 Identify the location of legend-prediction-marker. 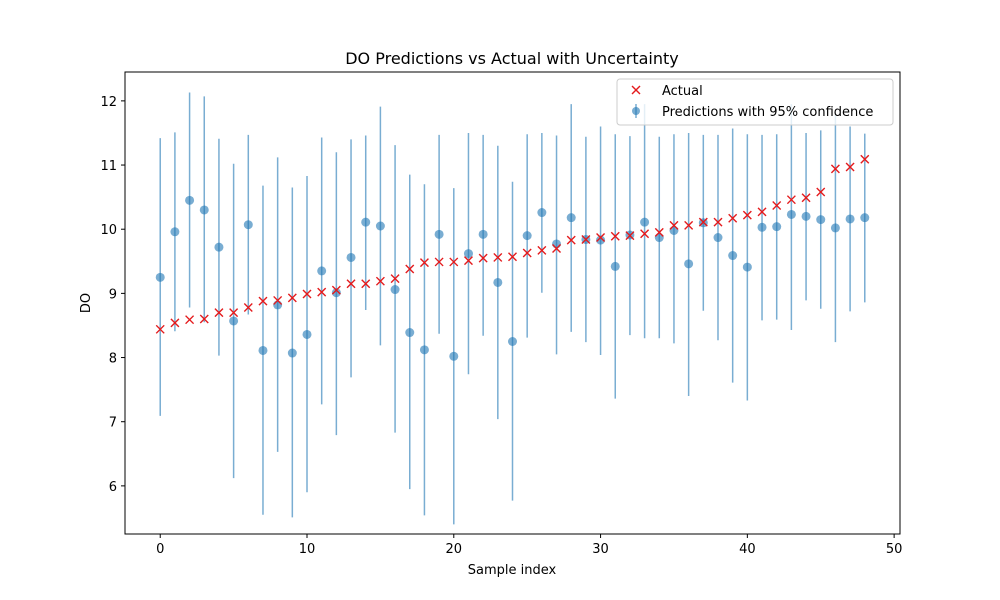
(636, 111).